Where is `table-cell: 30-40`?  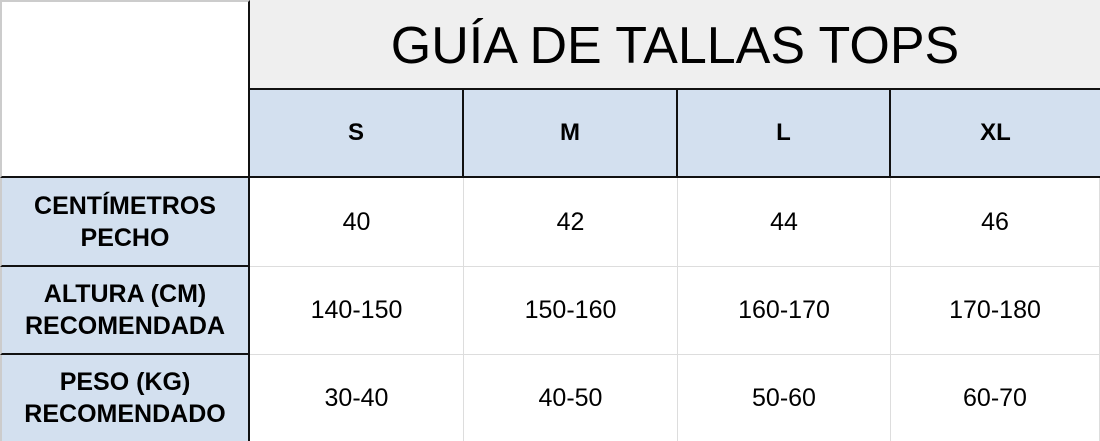 table-cell: 30-40 is located at coordinates (357, 398).